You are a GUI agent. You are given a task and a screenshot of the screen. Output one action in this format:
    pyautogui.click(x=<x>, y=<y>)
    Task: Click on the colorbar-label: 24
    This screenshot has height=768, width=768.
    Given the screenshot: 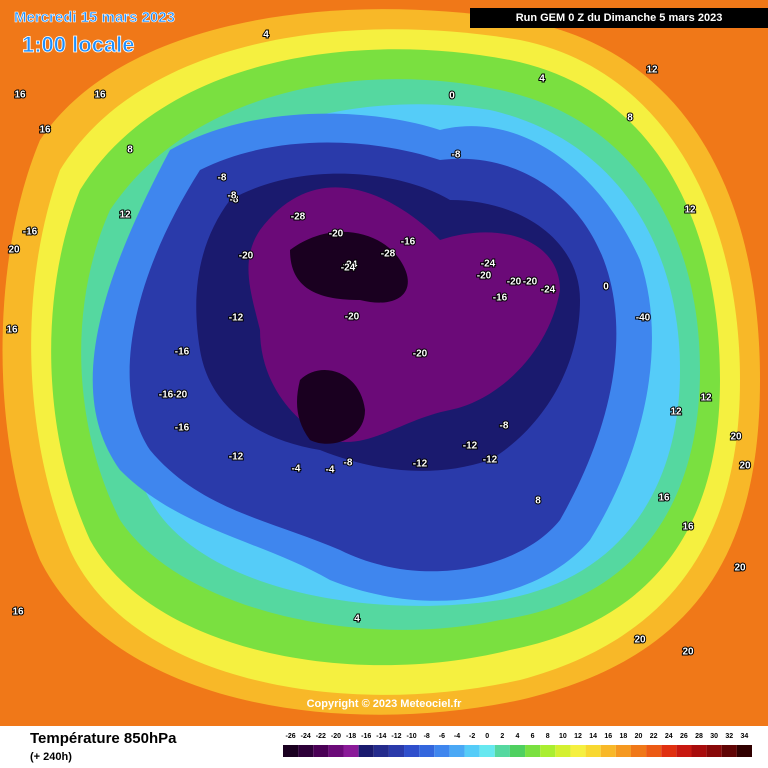 What is the action you would take?
    pyautogui.click(x=669, y=736)
    